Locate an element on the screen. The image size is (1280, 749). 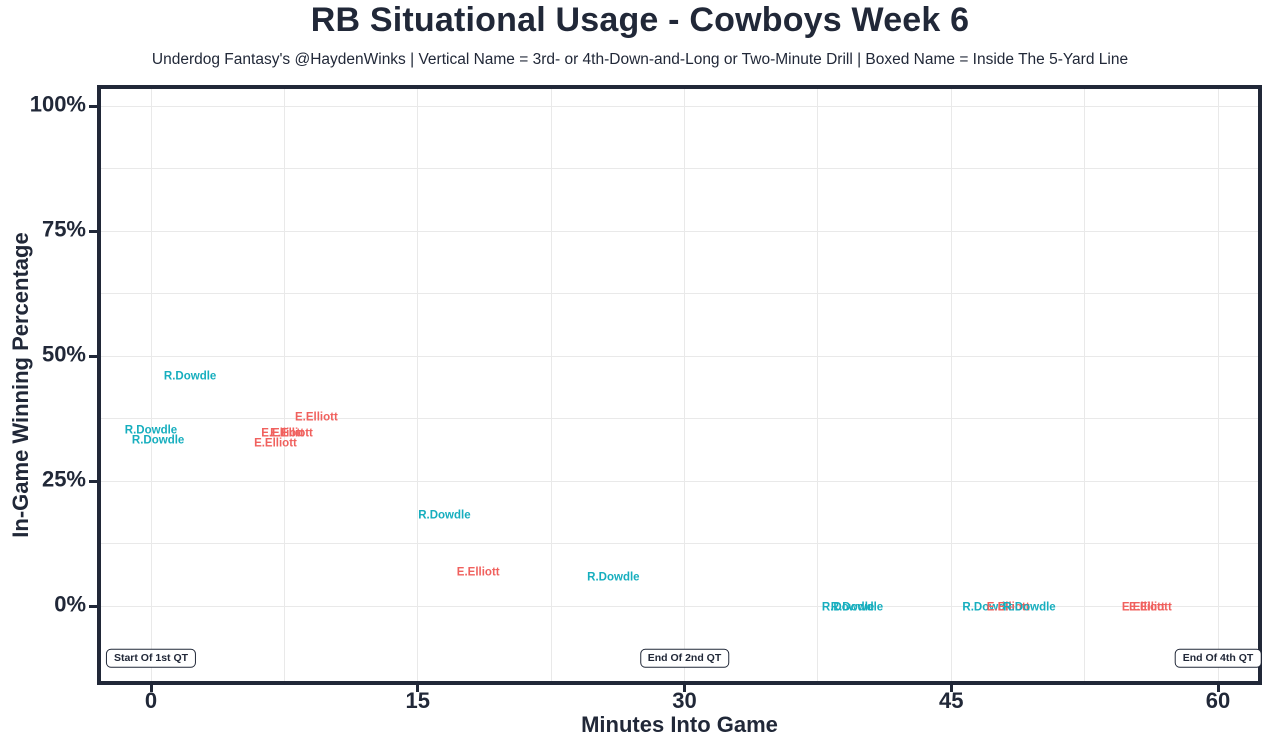
x-tick-label: 30 is located at coordinates (684, 700).